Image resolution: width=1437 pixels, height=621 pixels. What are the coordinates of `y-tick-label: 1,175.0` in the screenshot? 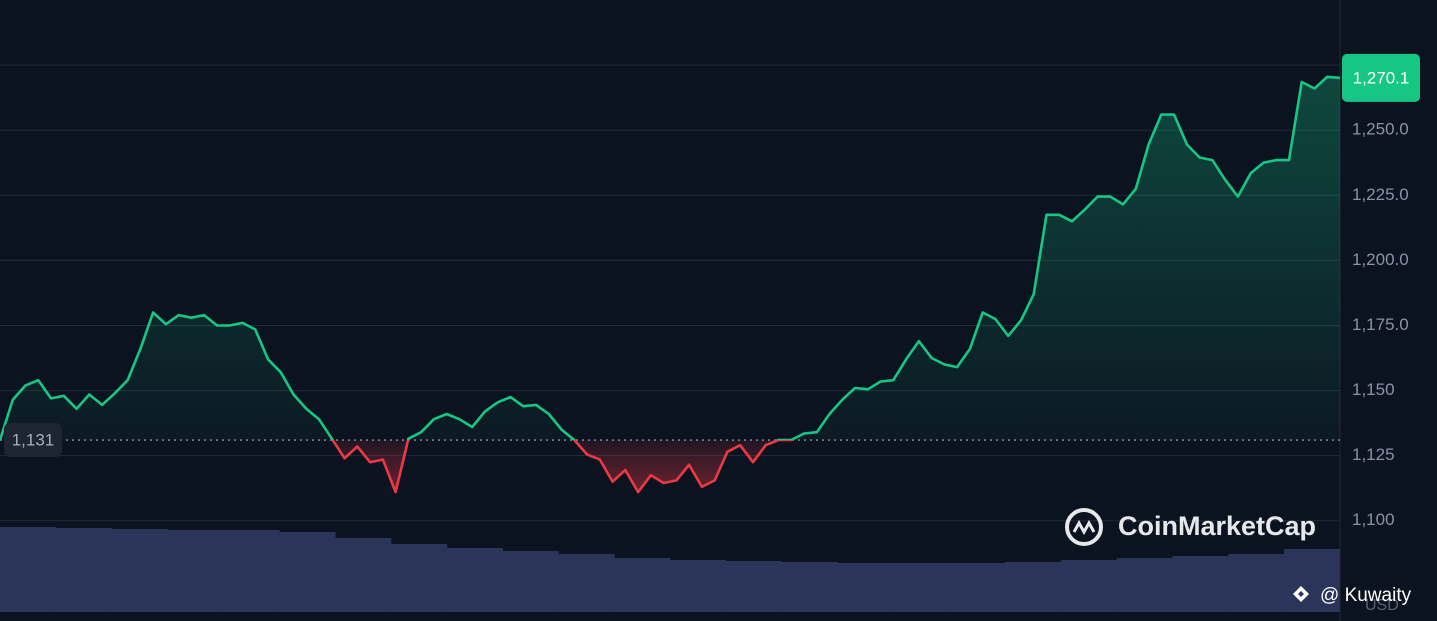 It's located at (1380, 324).